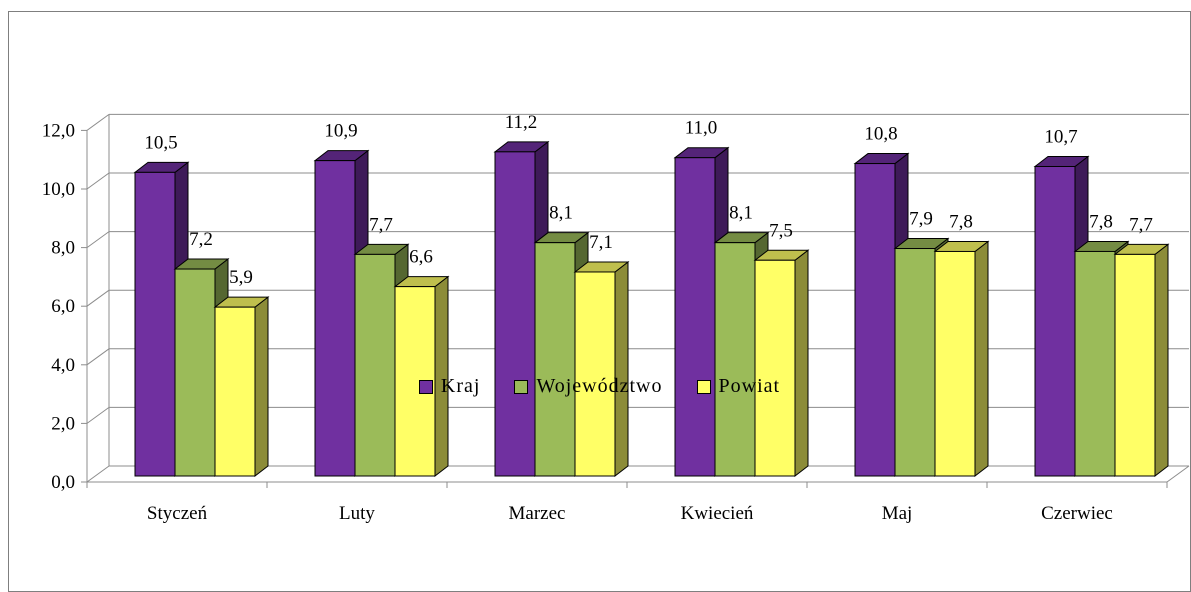 This screenshot has width=1191, height=592. Describe the element at coordinates (58, 189) in the screenshot. I see `y-tick-label: 10,0` at that location.